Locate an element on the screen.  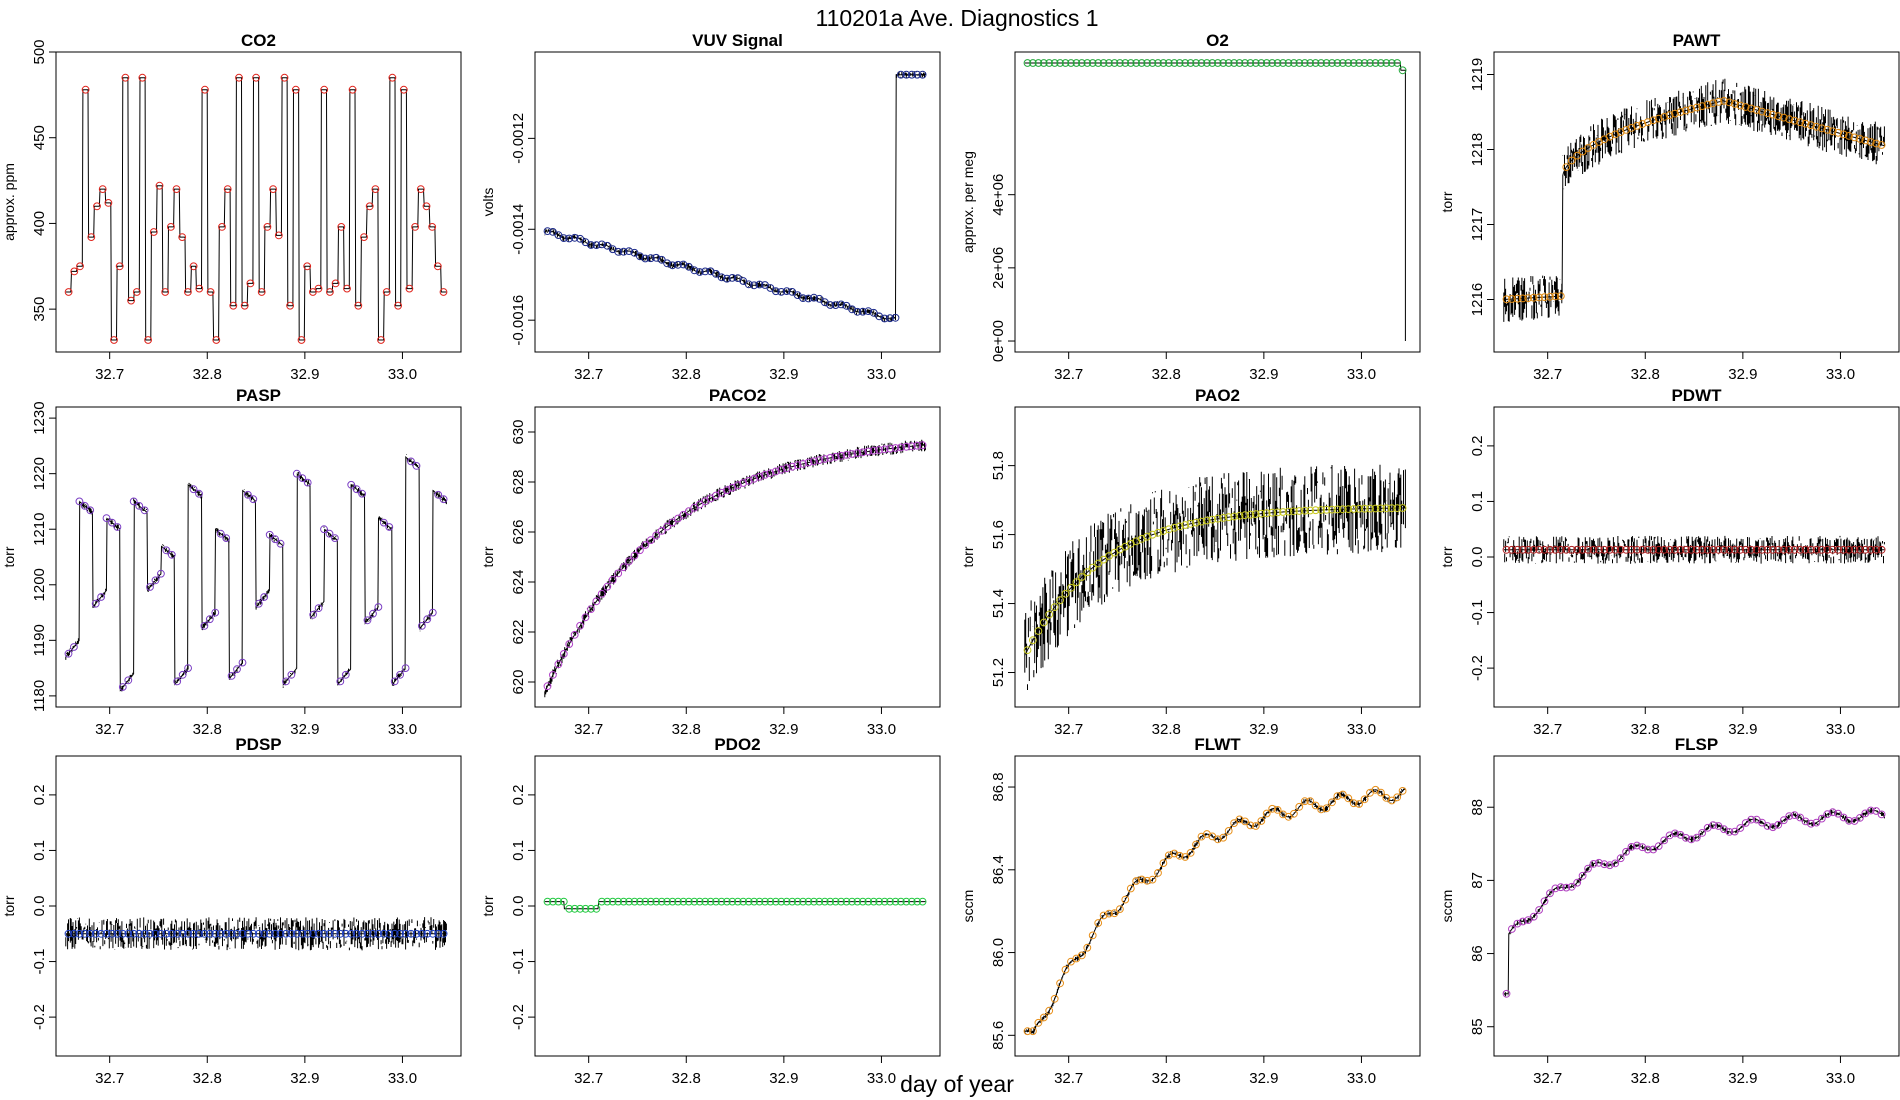
y-tick-label: 1219 is located at coordinates (1477, 74).